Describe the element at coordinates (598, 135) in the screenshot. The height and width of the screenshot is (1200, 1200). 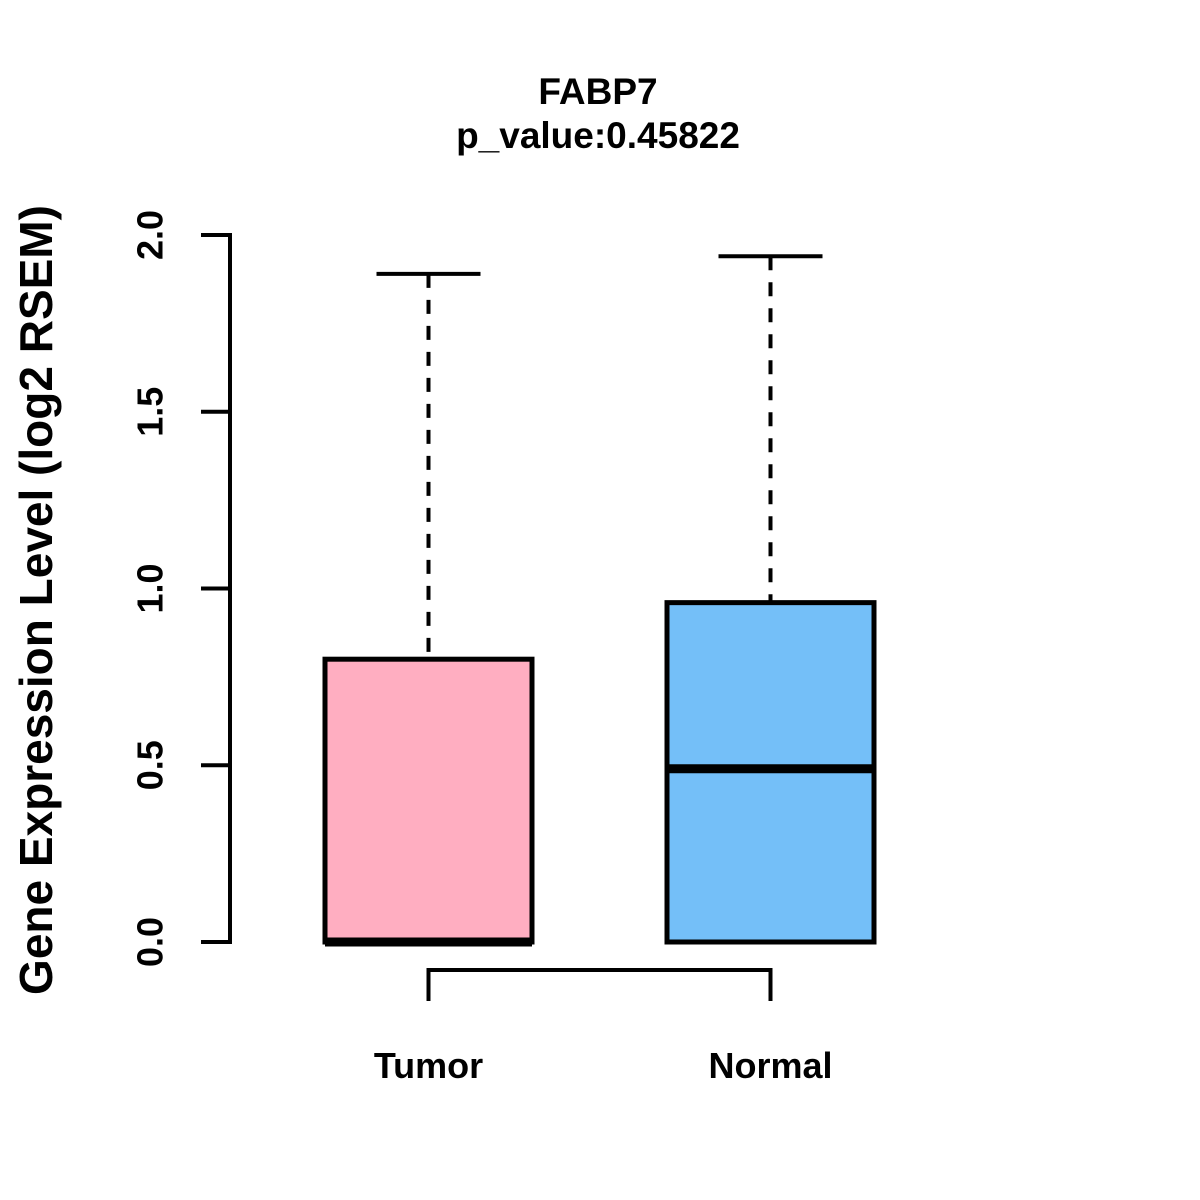
I see `chart-subtitle: p_value:0.45822` at that location.